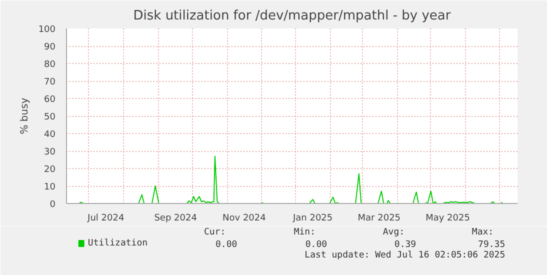 Image resolution: width=547 pixels, height=275 pixels. What do you see at coordinates (379, 219) in the screenshot?
I see `x-tick-label: Mar 2025` at bounding box center [379, 219].